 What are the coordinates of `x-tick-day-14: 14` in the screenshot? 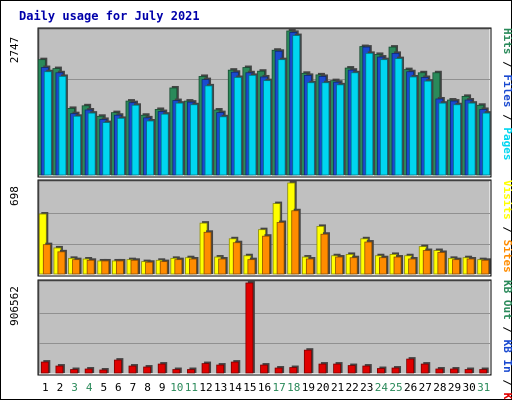 It's located at (236, 387).